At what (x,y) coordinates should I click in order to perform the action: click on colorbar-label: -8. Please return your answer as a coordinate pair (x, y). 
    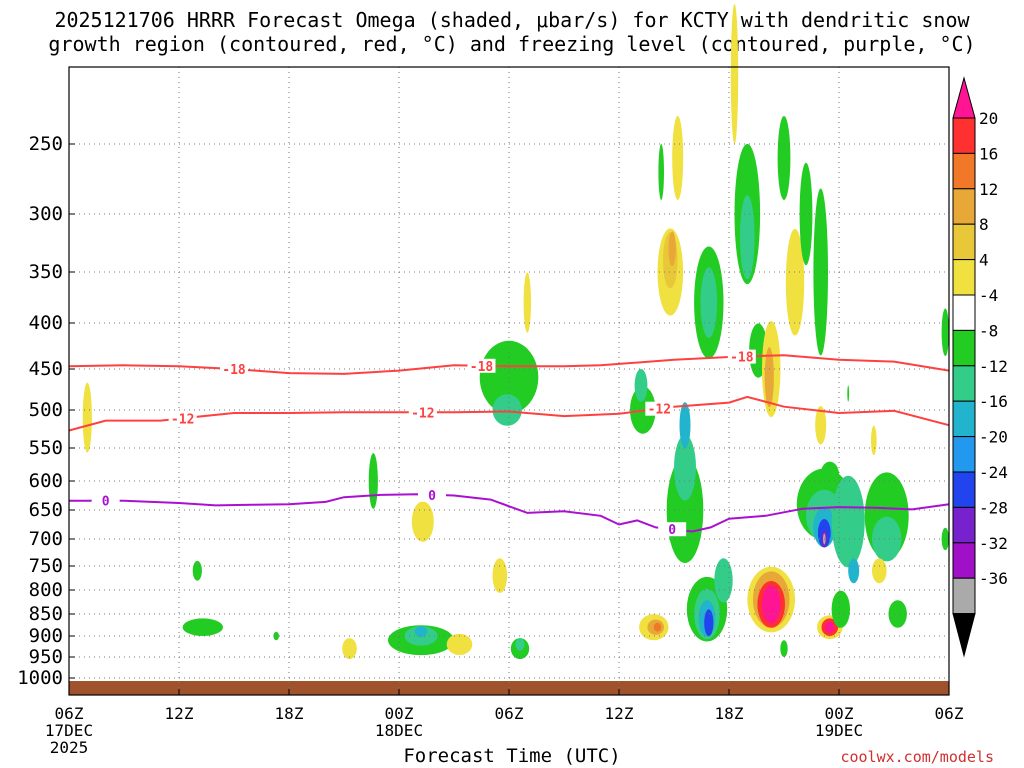
    Looking at the image, I should click on (988, 330).